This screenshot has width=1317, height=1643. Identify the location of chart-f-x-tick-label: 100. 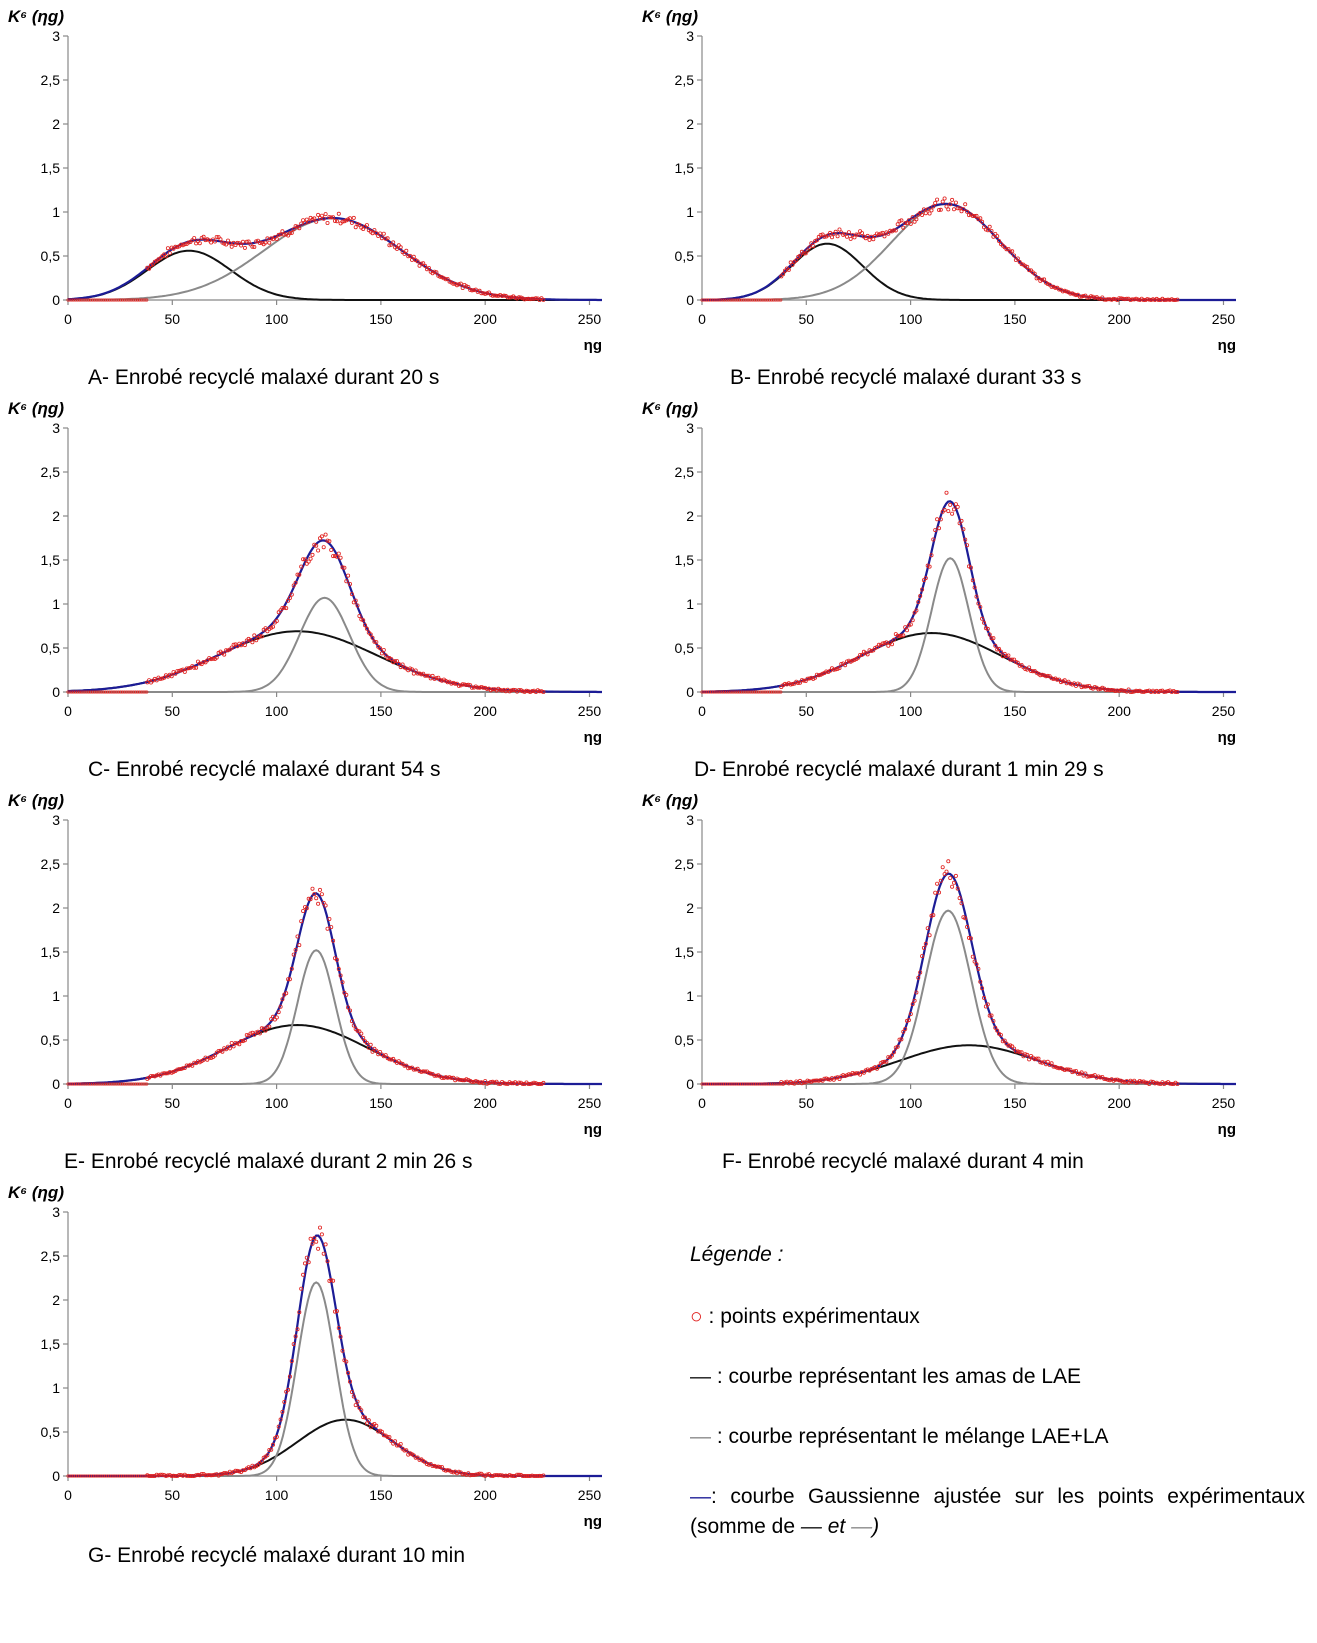
(911, 1103).